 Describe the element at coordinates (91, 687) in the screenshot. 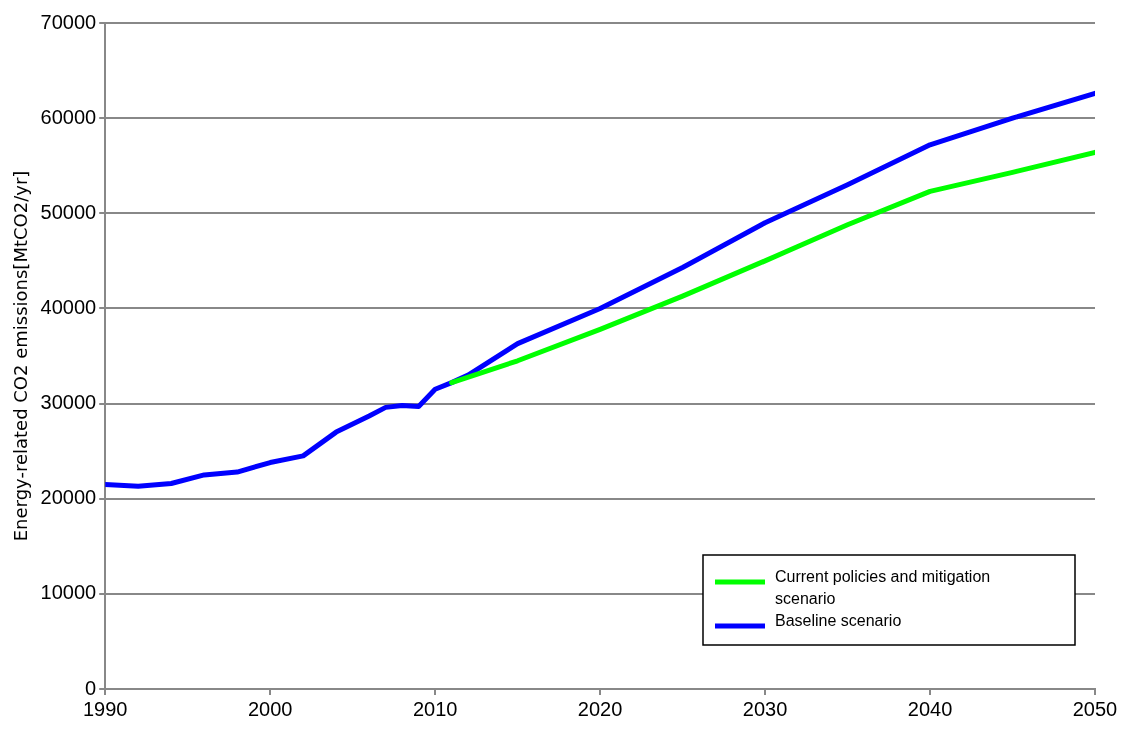

I see `y-tick-label: 0` at that location.